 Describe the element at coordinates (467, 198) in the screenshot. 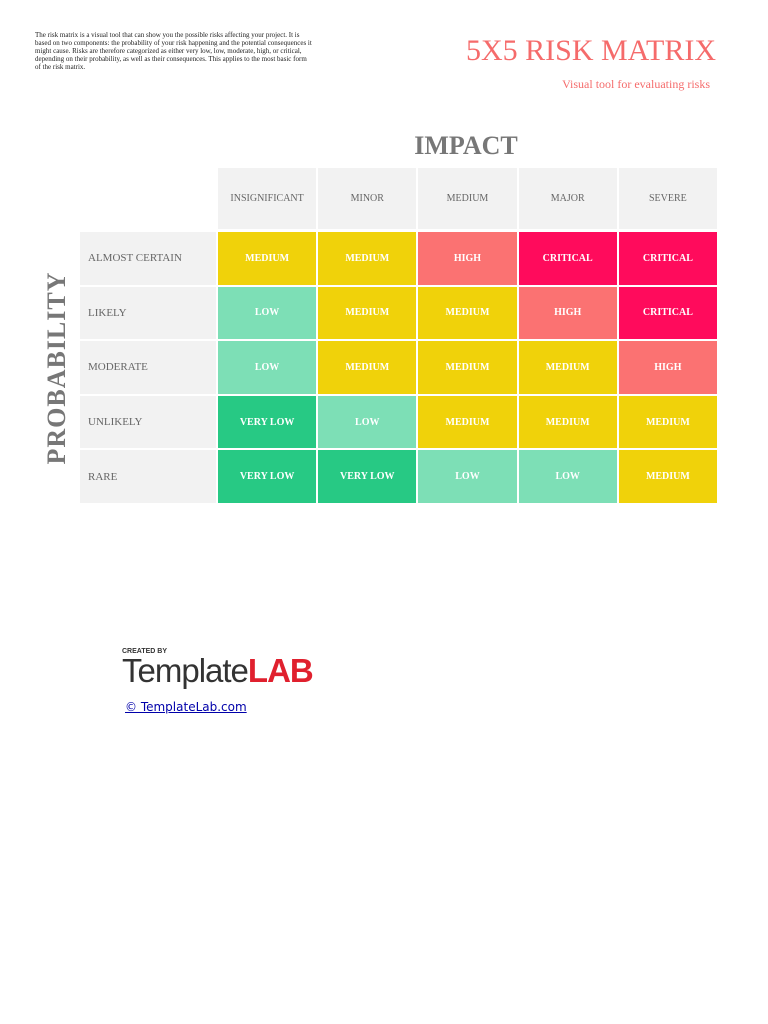

I see `column-header: MEDIUM` at that location.